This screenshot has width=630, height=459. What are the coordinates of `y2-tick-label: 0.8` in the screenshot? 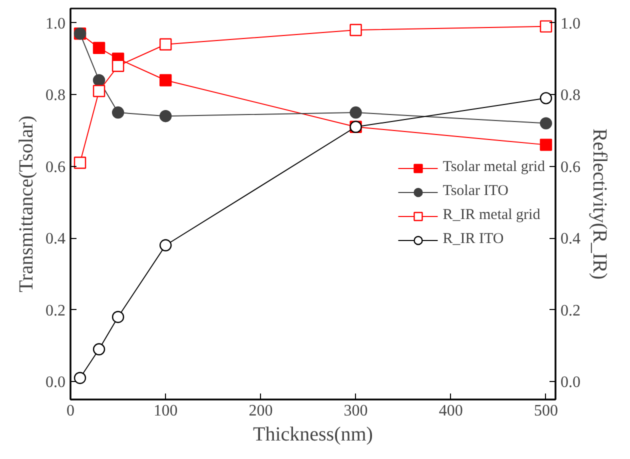 It's located at (570, 95).